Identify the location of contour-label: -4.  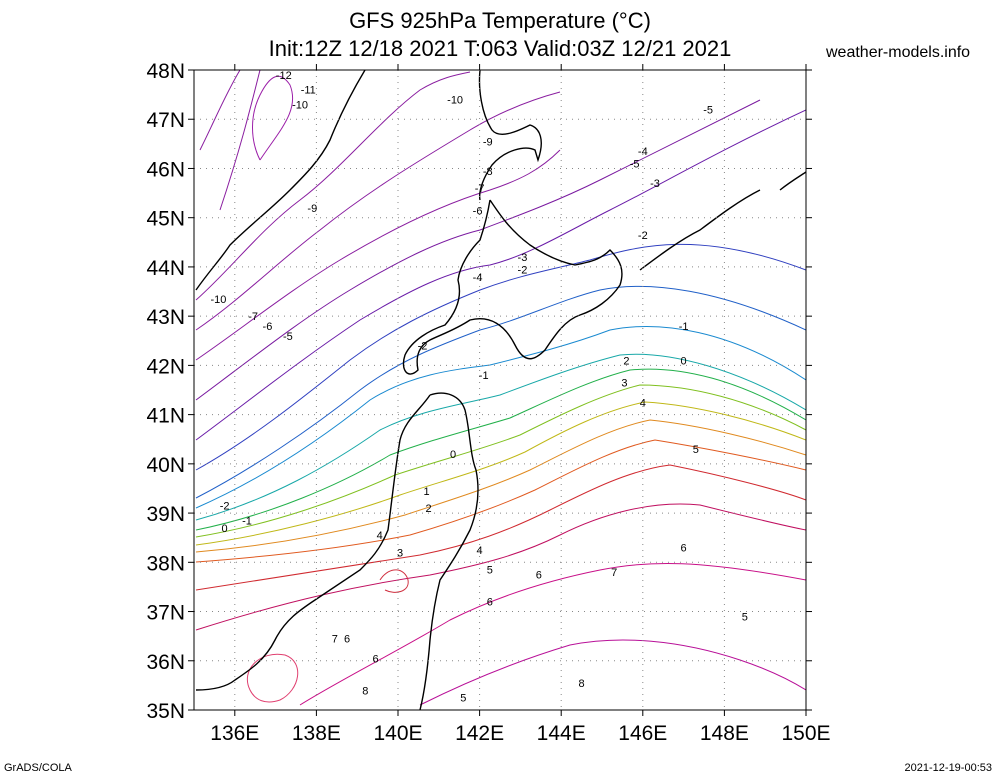
(643, 152).